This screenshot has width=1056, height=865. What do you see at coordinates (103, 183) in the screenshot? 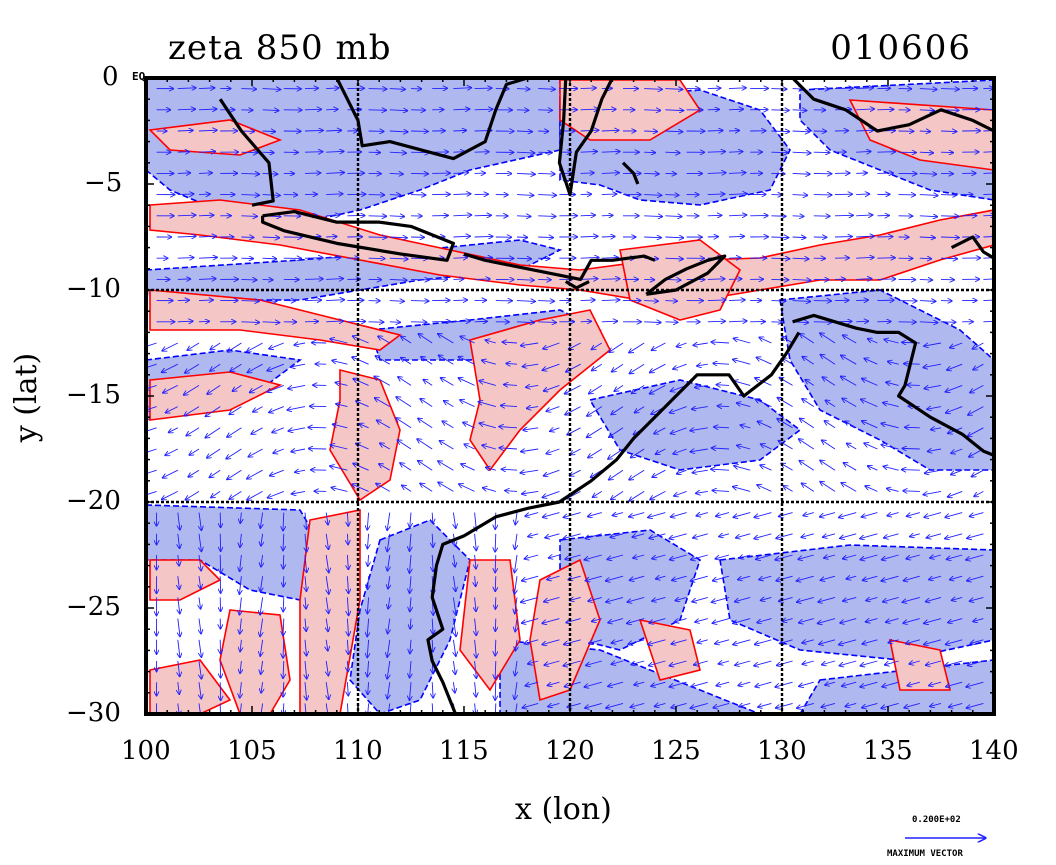
I see `y-tick-label: −5` at bounding box center [103, 183].